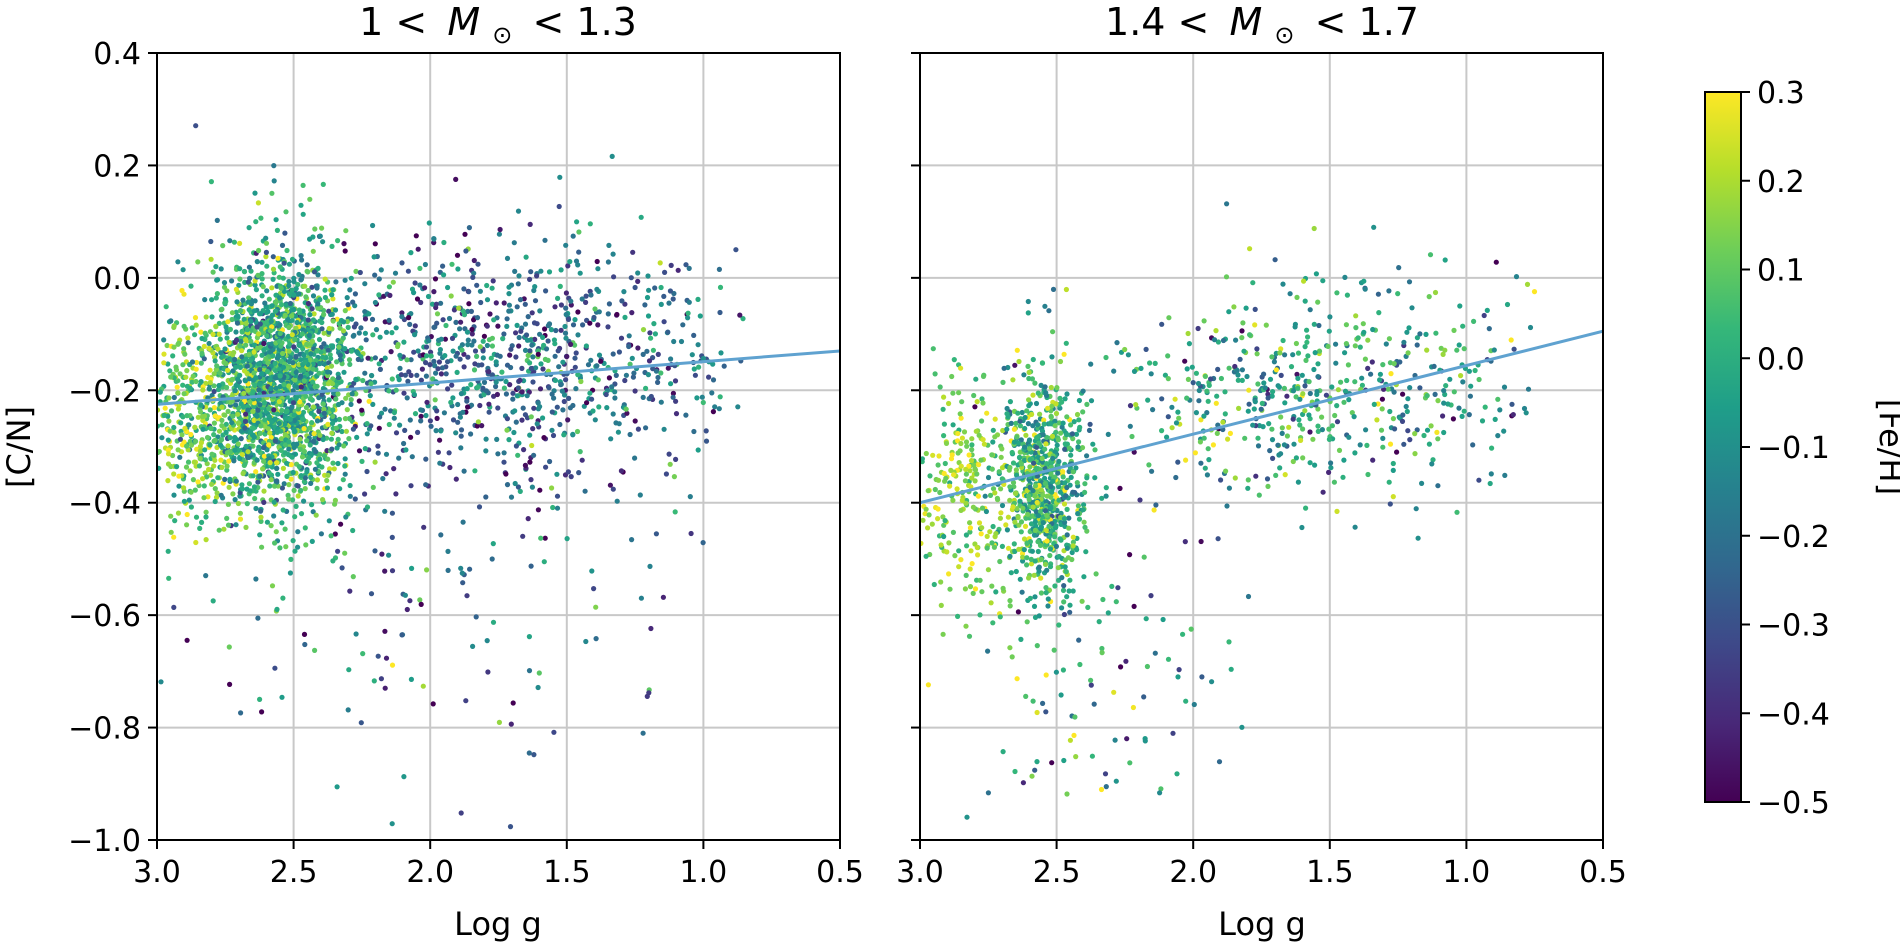 Image resolution: width=1900 pixels, height=949 pixels. I want to click on x-tick-label: 3.0, so click(157, 872).